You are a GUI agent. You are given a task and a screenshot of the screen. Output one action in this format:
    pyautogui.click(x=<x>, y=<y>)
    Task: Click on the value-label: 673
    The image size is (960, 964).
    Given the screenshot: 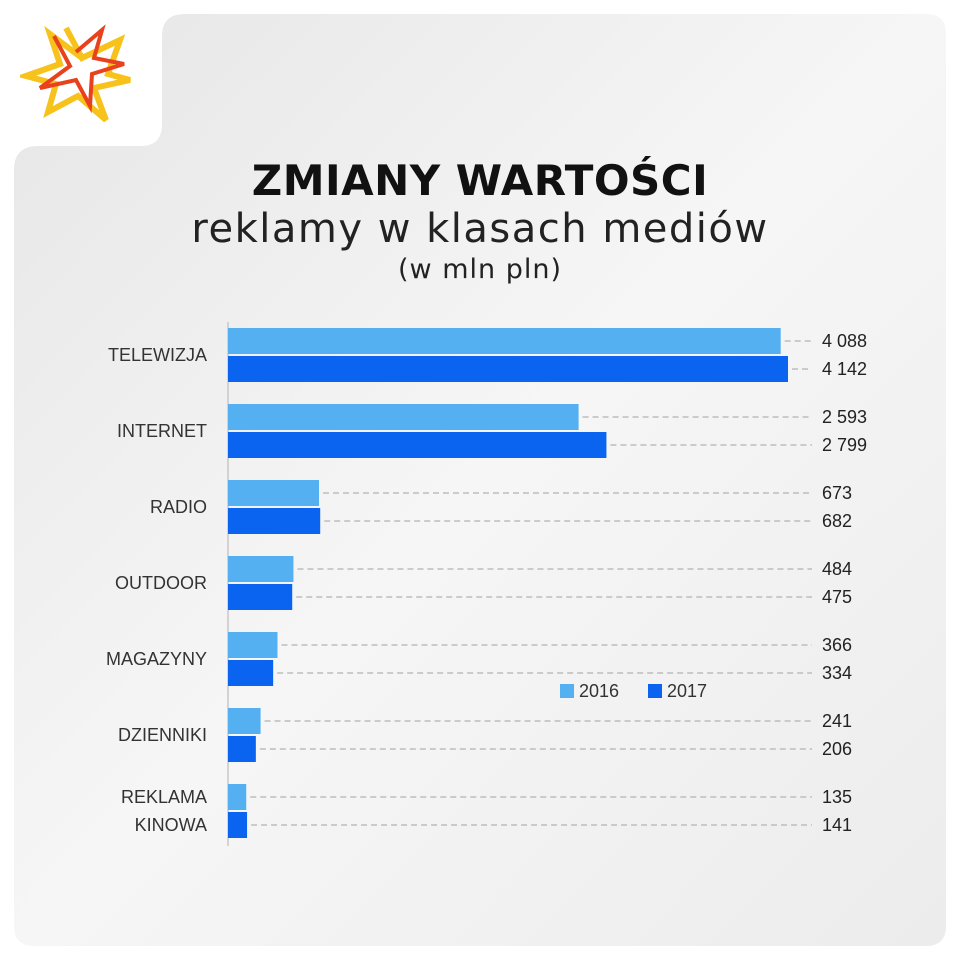 What is the action you would take?
    pyautogui.click(x=837, y=493)
    